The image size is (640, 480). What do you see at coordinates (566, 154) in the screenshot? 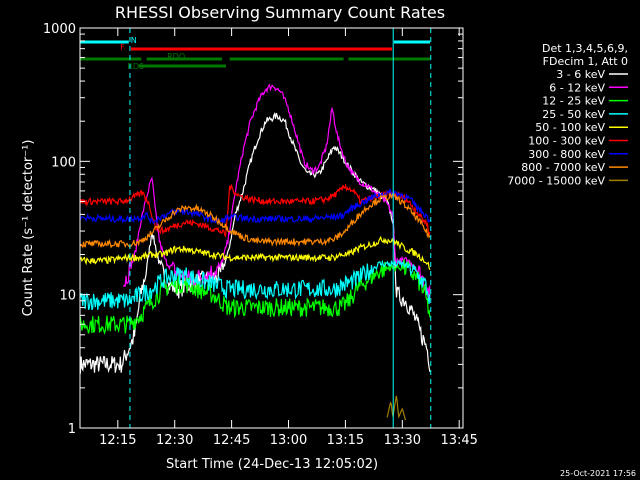
I see `legend-label: 300 - 800 keV` at bounding box center [566, 154].